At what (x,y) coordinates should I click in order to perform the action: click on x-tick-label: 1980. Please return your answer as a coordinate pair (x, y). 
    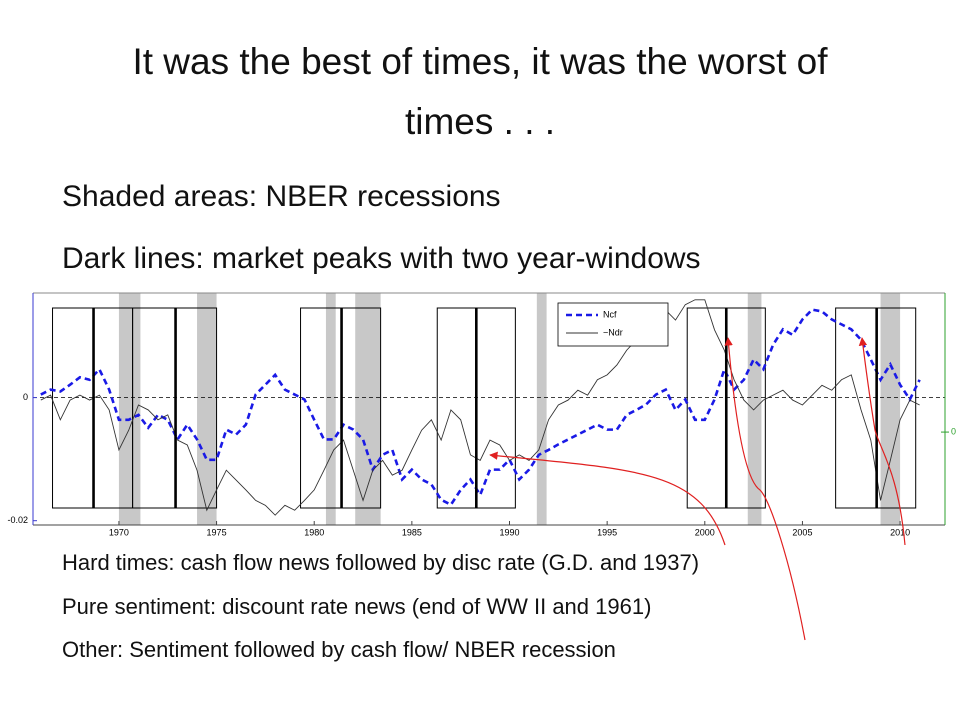
    Looking at the image, I should click on (314, 532).